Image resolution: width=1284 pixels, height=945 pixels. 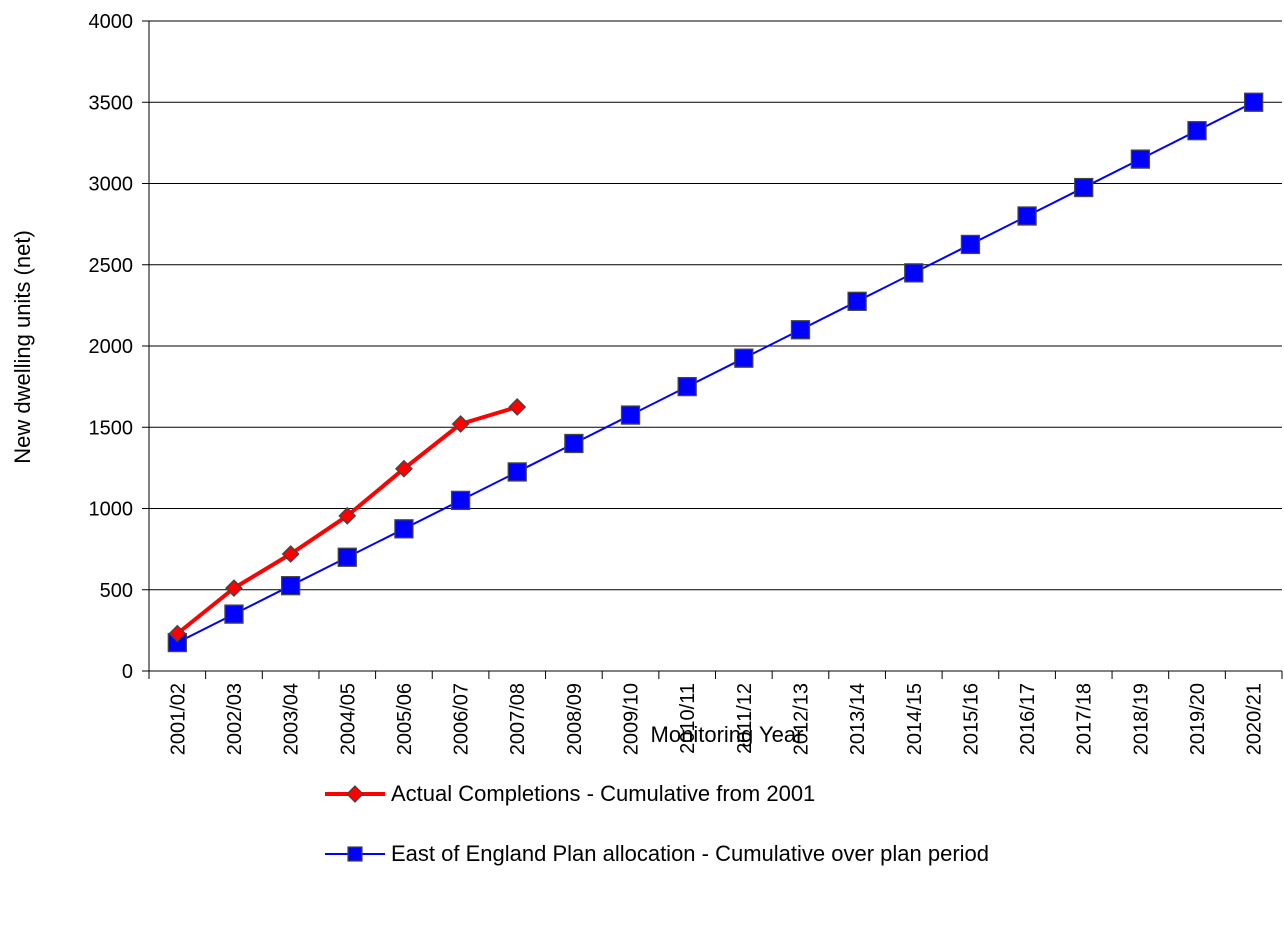 I want to click on y-tick-label: 2000, so click(x=111, y=347).